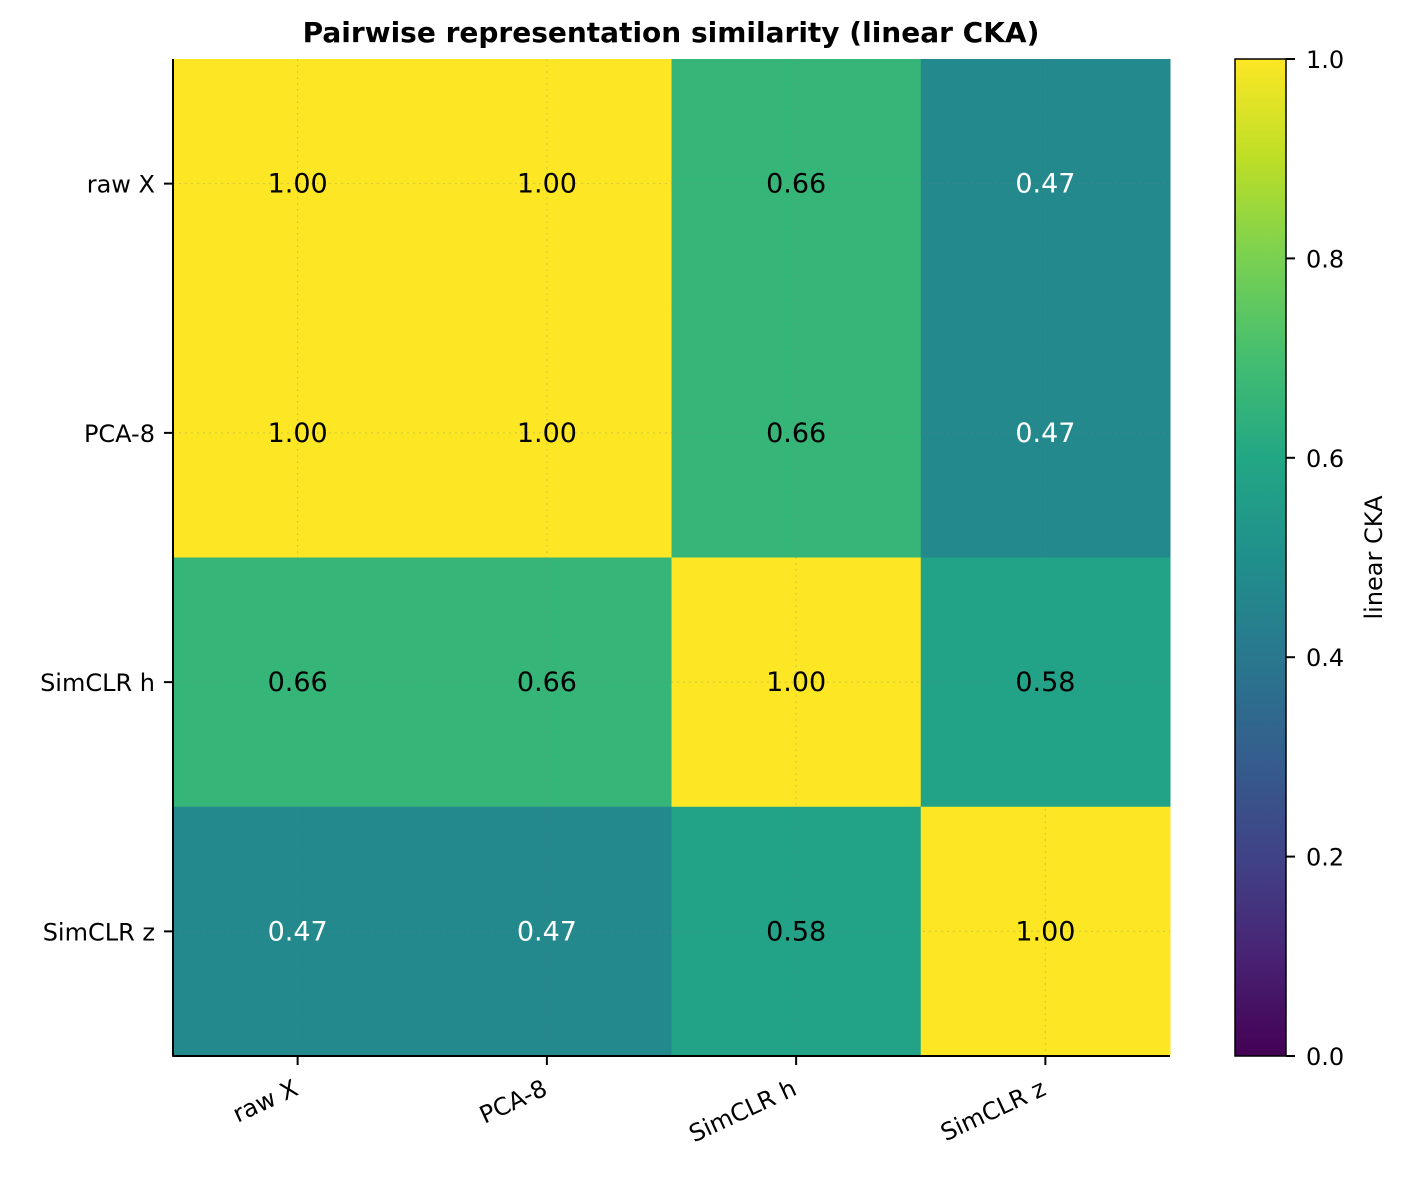  Describe the element at coordinates (106, 558) in the screenshot. I see `y-axis-ticks: raw X PCA-8 SimCLR h SimCLR z` at that location.